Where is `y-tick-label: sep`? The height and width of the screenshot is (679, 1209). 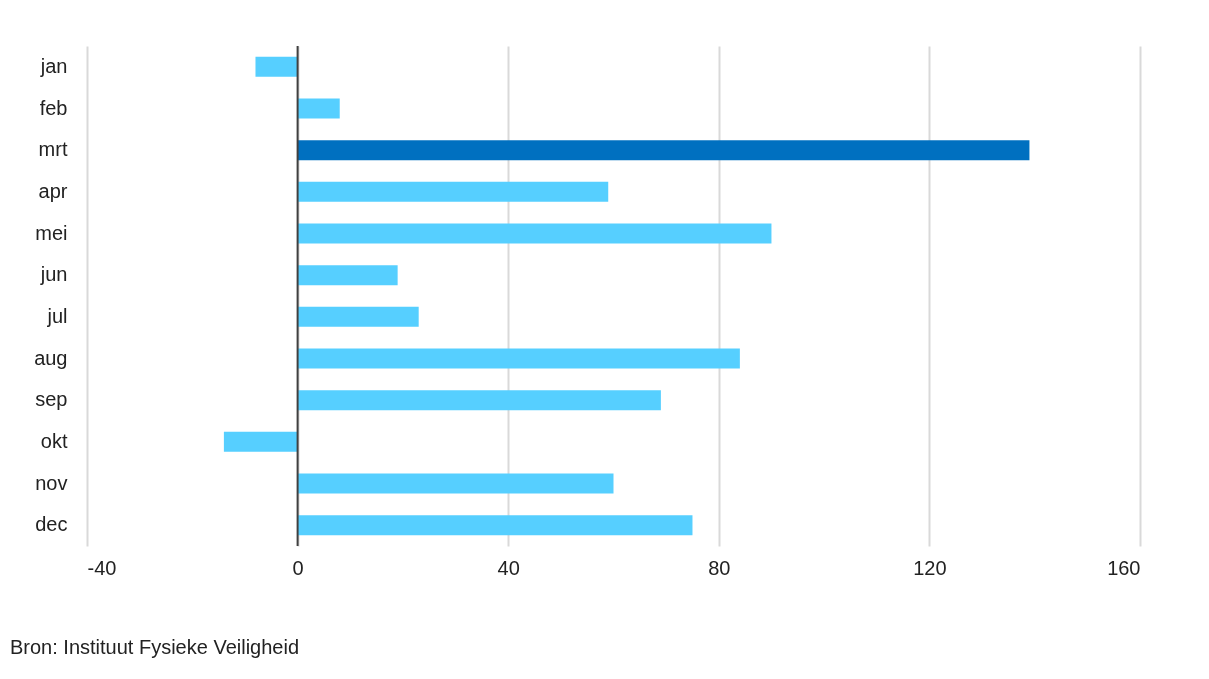
y-tick-label: sep is located at coordinates (51, 399).